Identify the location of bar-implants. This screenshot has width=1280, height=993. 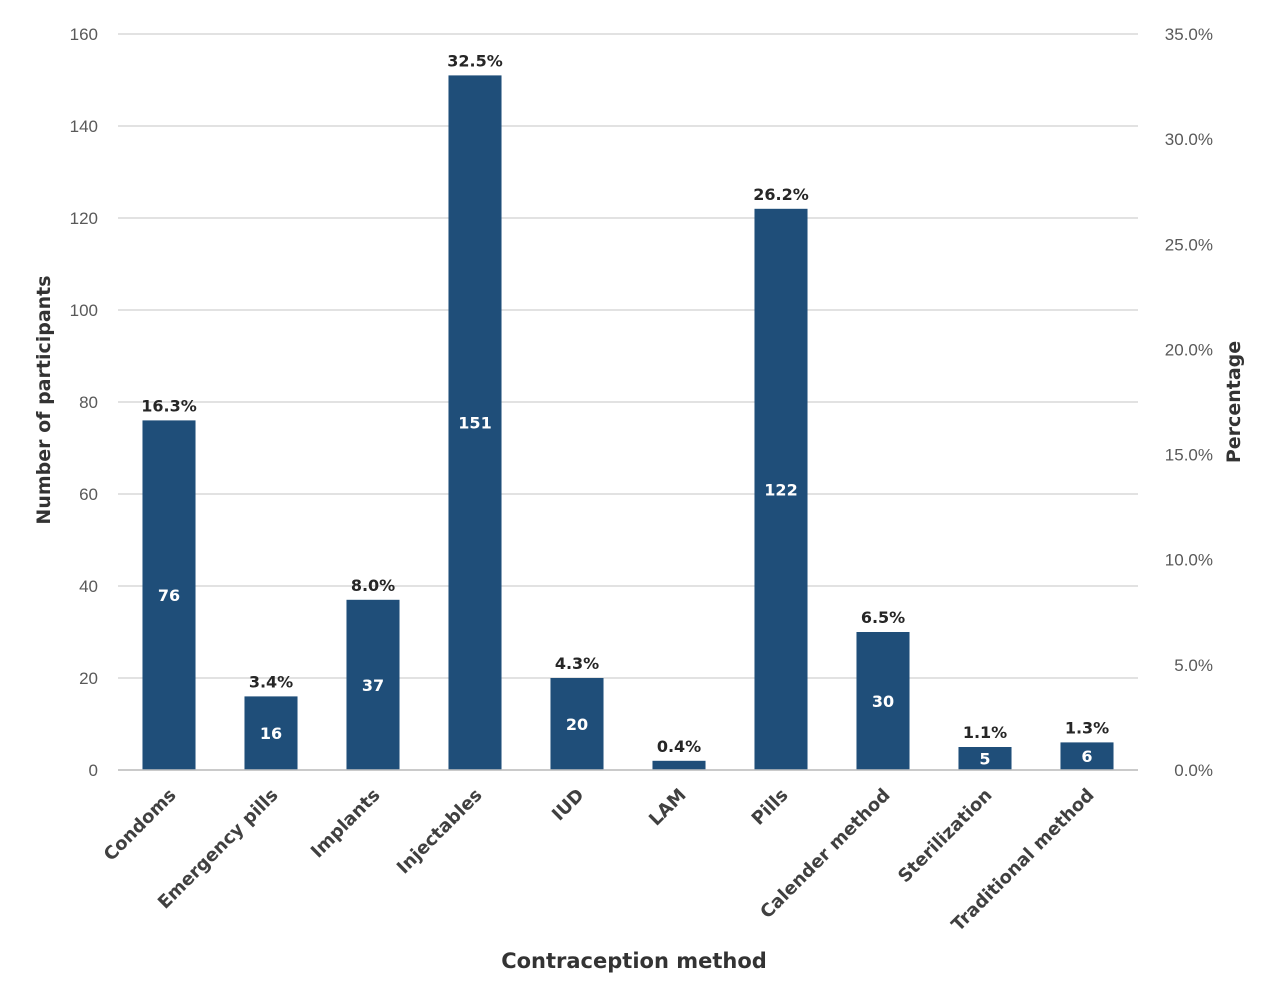
(373, 684).